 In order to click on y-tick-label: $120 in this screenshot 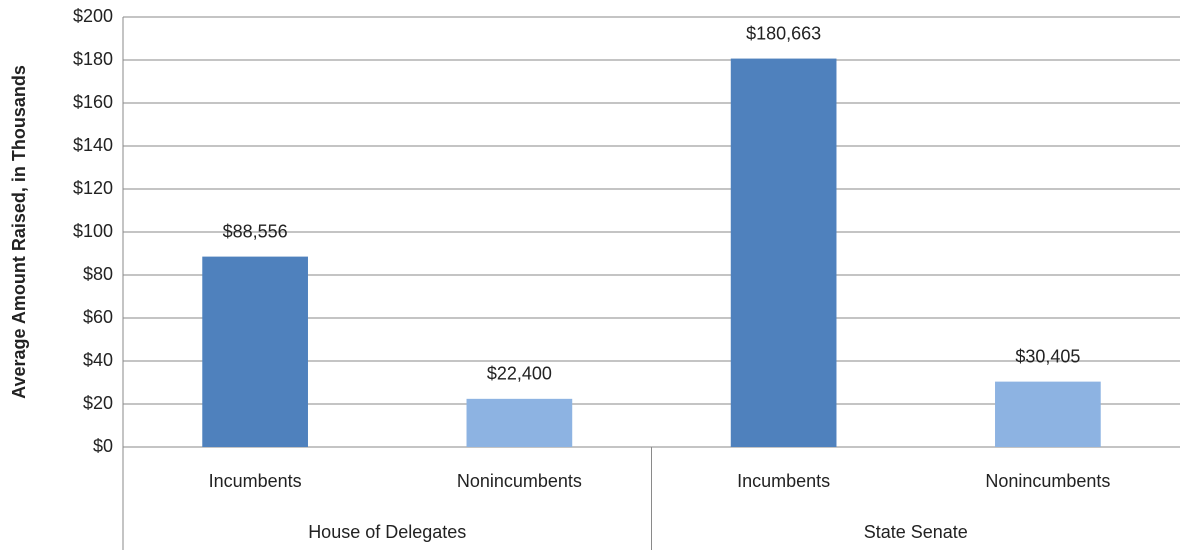, I will do `click(93, 188)`.